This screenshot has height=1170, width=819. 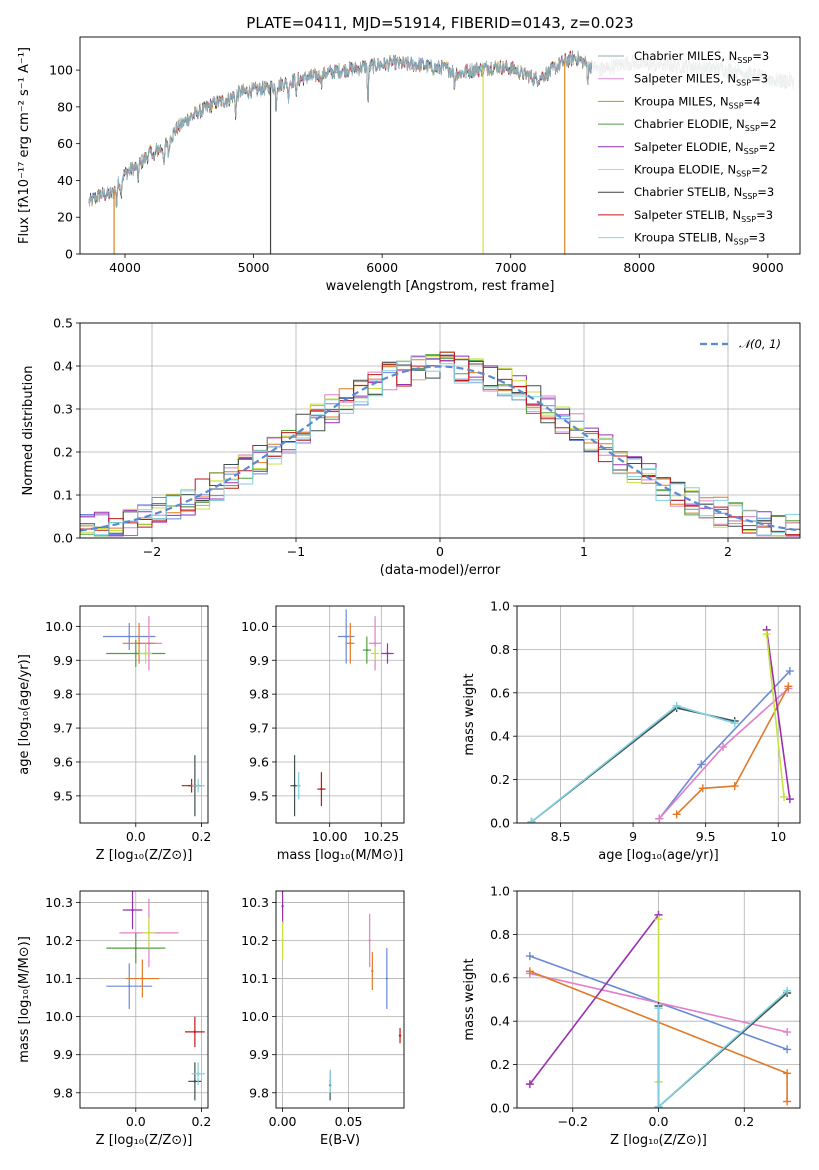 I want to click on y-axis-label: Flux [fλ10⁻¹⁷ erg cm⁻² s⁻¹ A⁻¹], so click(x=24, y=145).